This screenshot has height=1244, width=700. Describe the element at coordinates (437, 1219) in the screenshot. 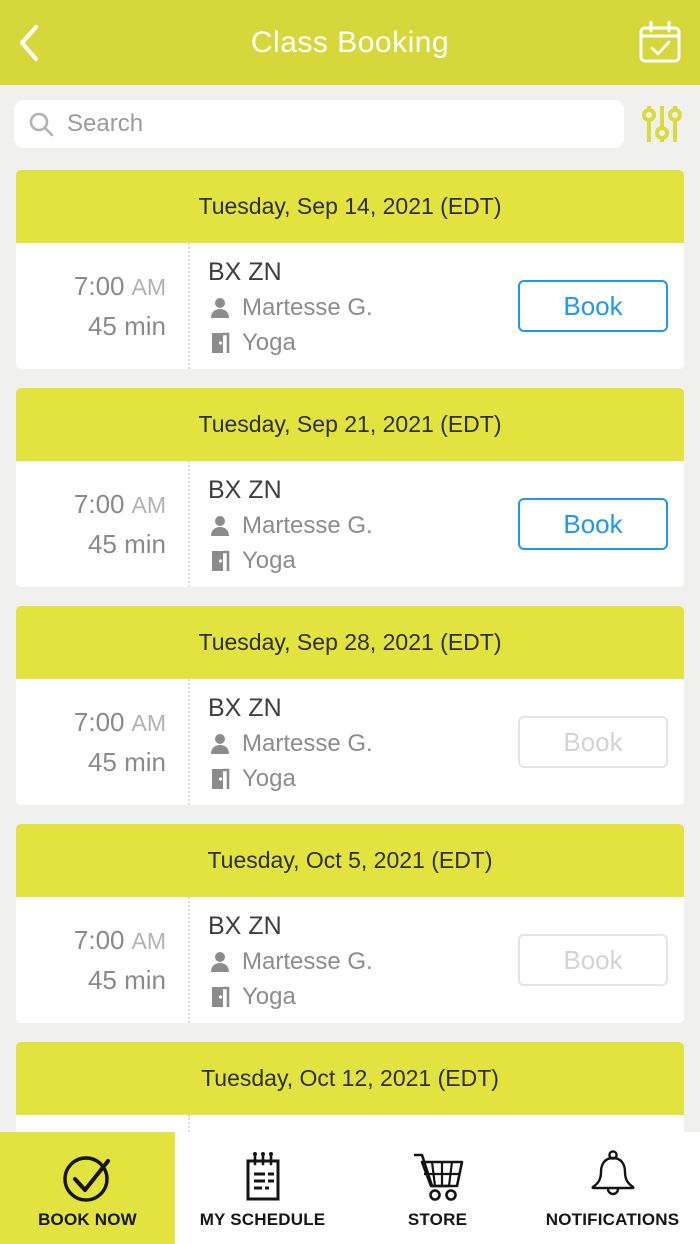

I see `nav-label: STORE` at that location.